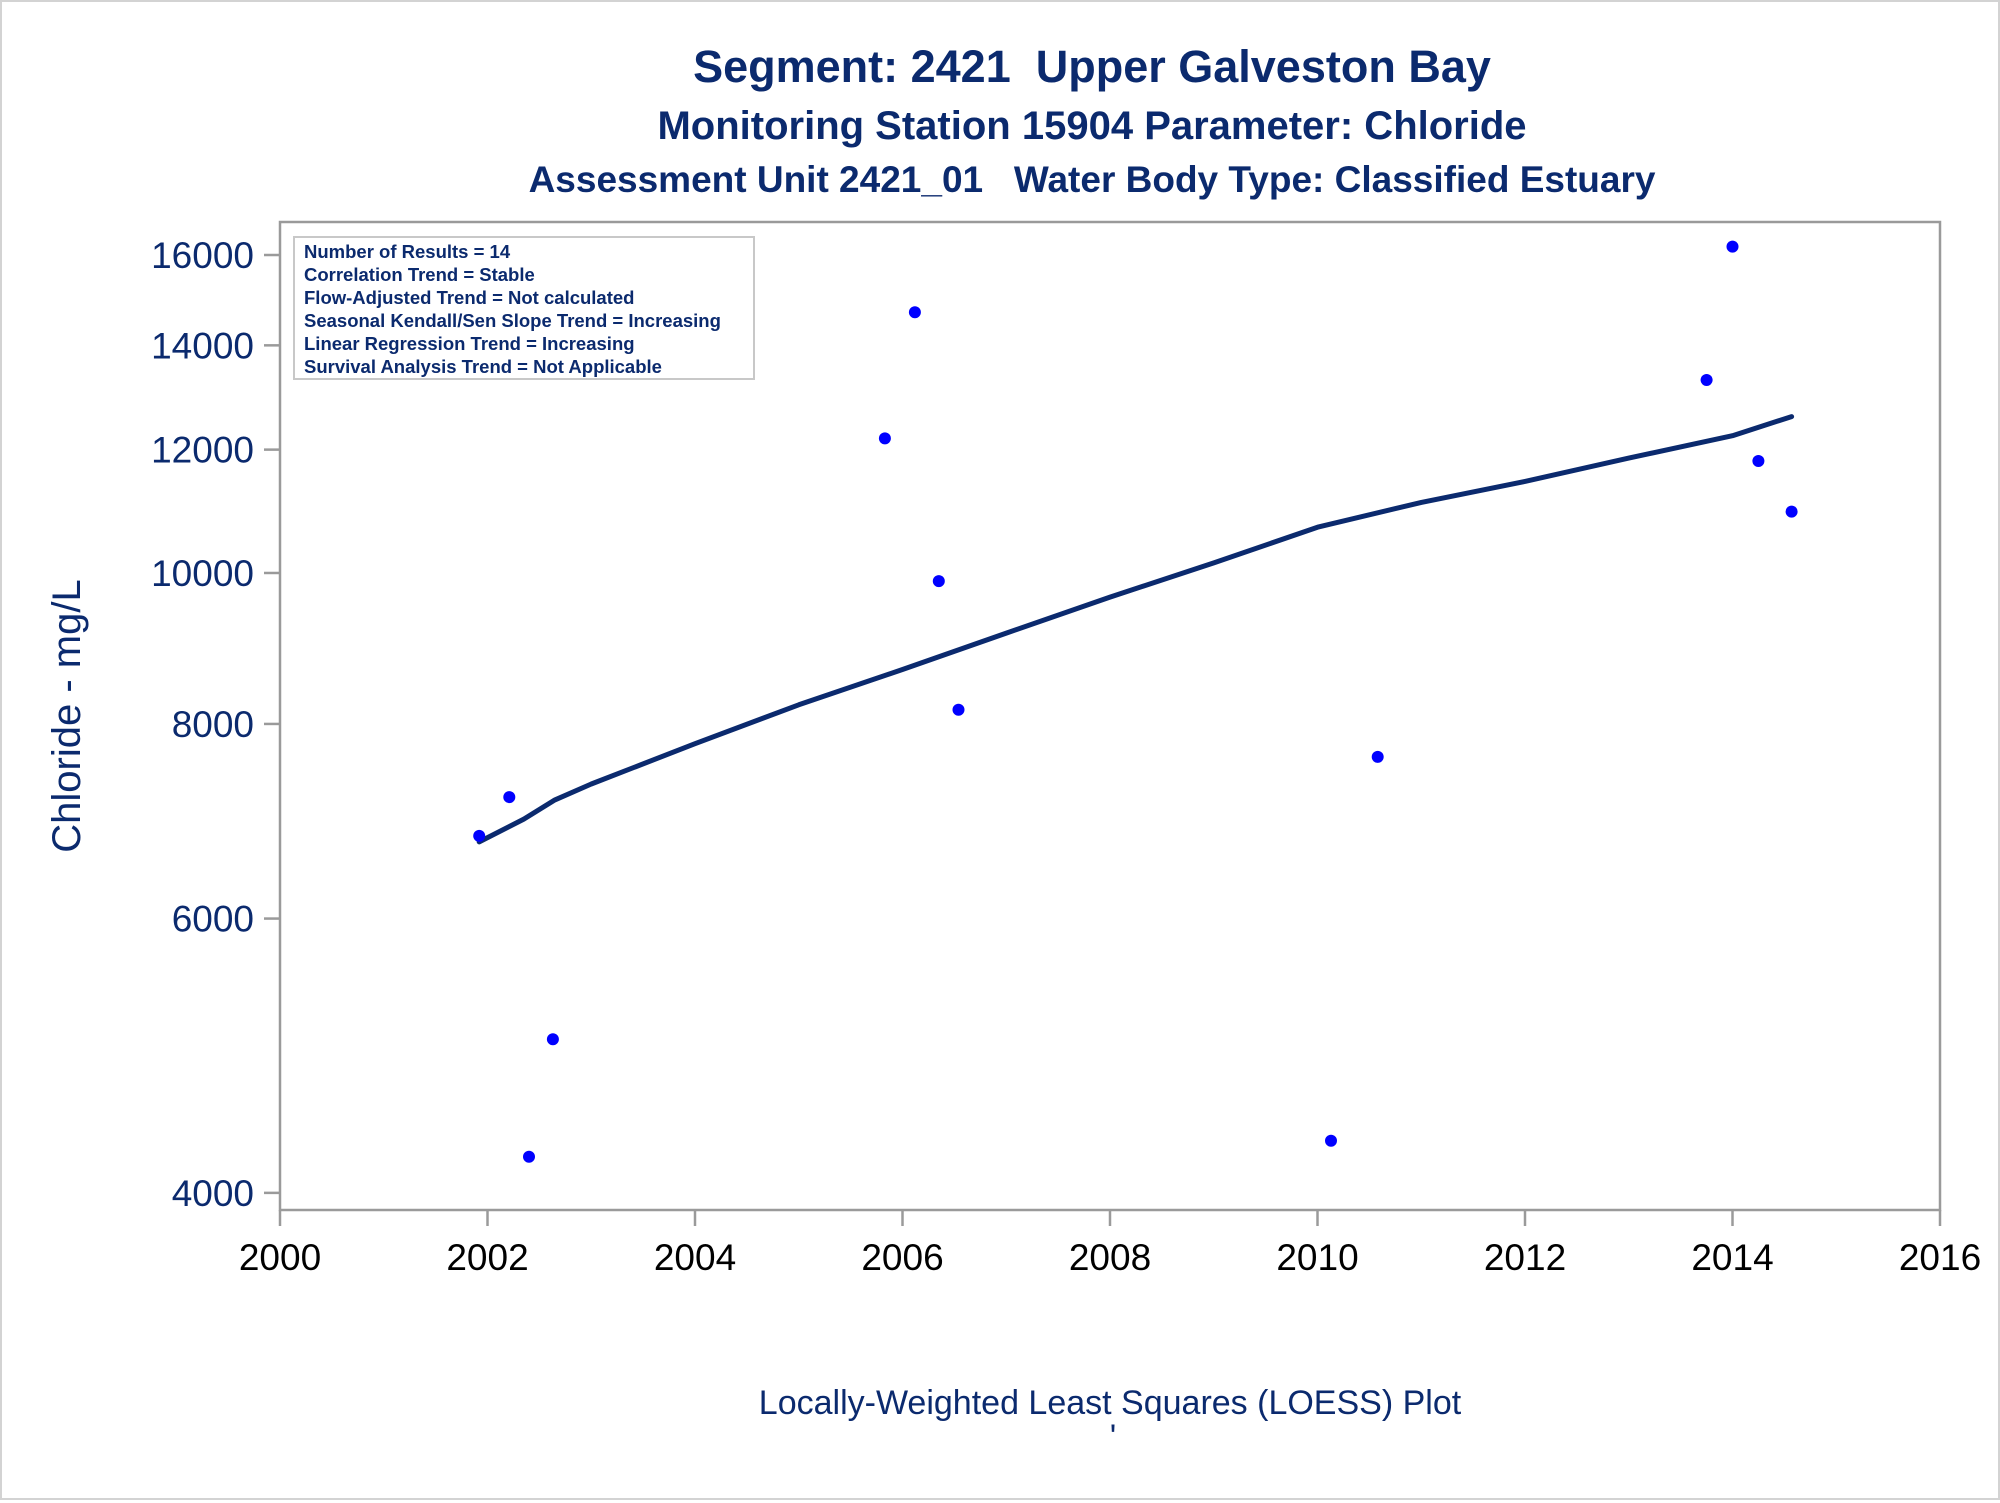 The image size is (2000, 1503). Describe the element at coordinates (202, 450) in the screenshot. I see `y-tick-label: 12000` at that location.